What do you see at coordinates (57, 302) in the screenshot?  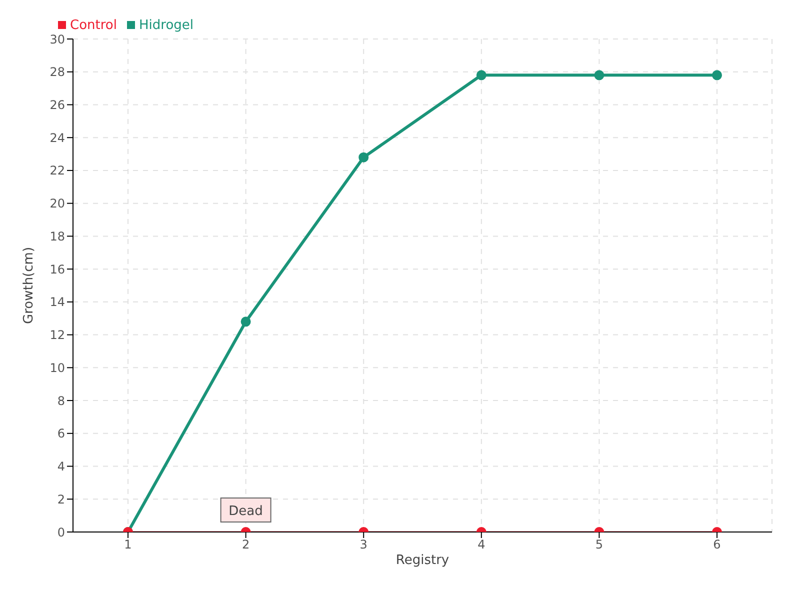 I see `y-tick-label: 14` at bounding box center [57, 302].